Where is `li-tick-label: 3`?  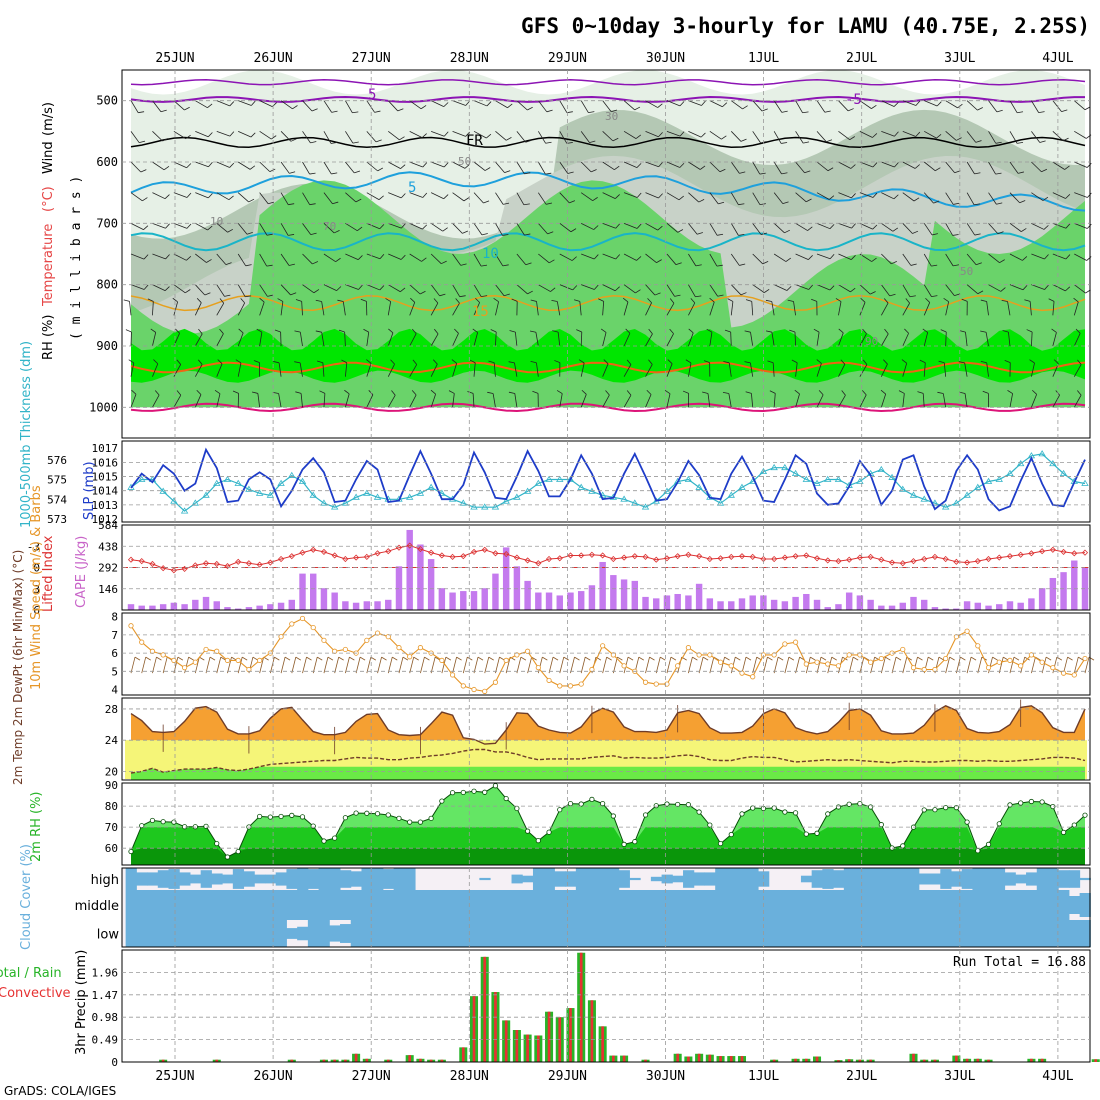 li-tick-label: 3 is located at coordinates (36, 589).